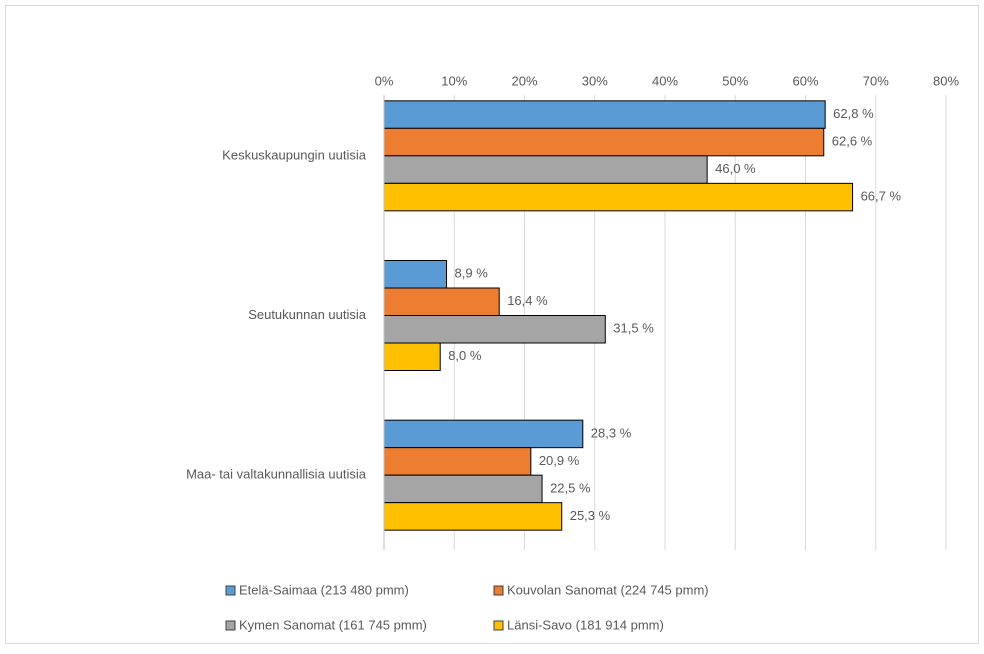  Describe the element at coordinates (946, 80) in the screenshot. I see `x-tick-label: 80%` at that location.